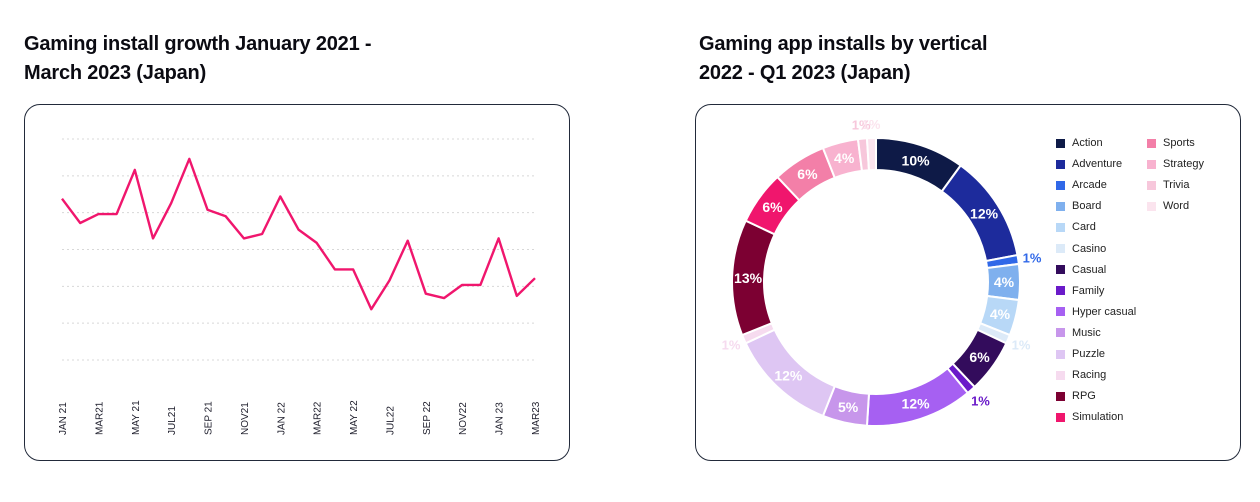 The image size is (1260, 502). I want to click on donut-chart-title-line-1: Gaming app installs by vertical, so click(843, 44).